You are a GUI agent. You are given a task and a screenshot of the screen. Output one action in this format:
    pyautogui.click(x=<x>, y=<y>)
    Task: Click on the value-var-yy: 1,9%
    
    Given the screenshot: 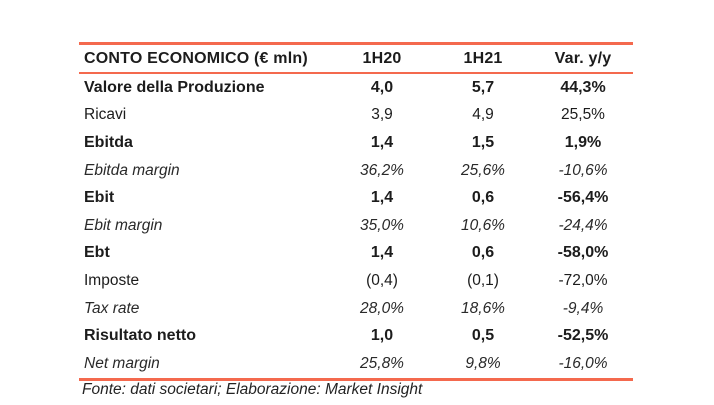 What is the action you would take?
    pyautogui.click(x=583, y=142)
    